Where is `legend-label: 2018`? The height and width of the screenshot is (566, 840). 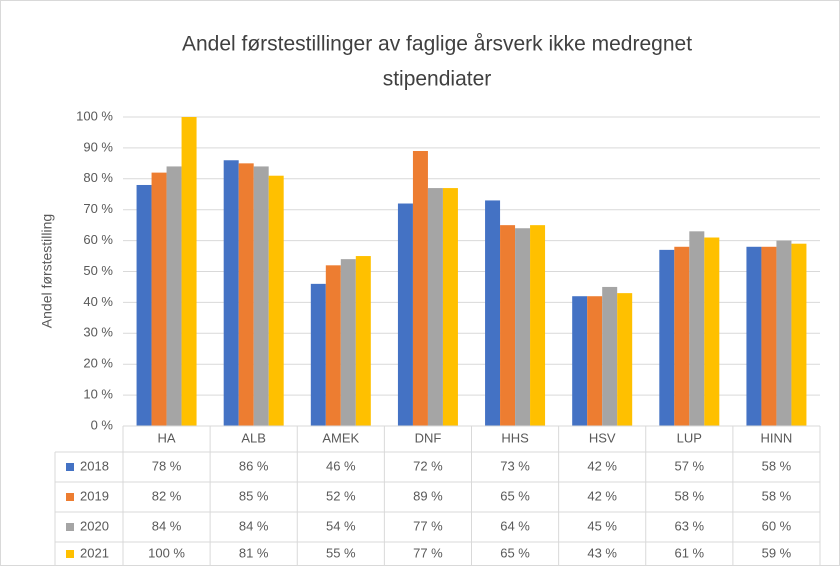 legend-label: 2018 is located at coordinates (94, 465).